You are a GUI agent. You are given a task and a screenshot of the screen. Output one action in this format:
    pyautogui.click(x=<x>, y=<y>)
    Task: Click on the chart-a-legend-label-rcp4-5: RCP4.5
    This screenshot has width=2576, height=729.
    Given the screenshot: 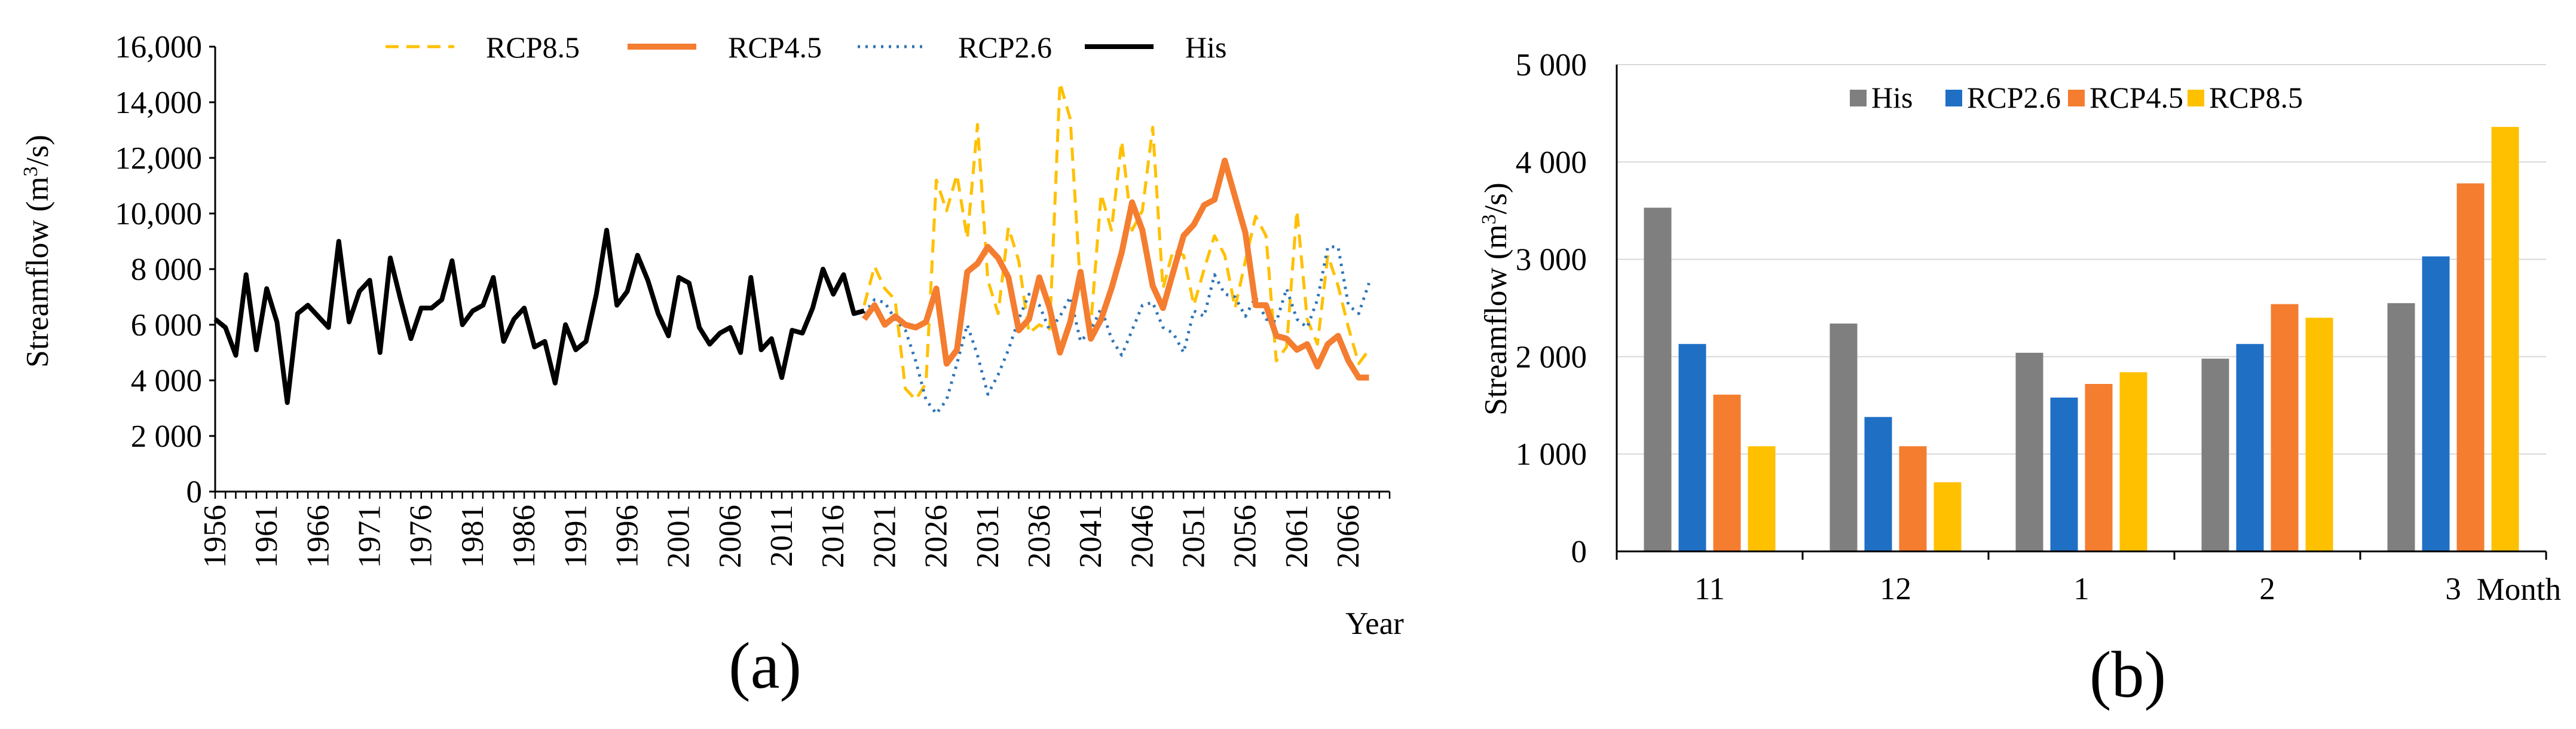 What is the action you would take?
    pyautogui.click(x=775, y=47)
    